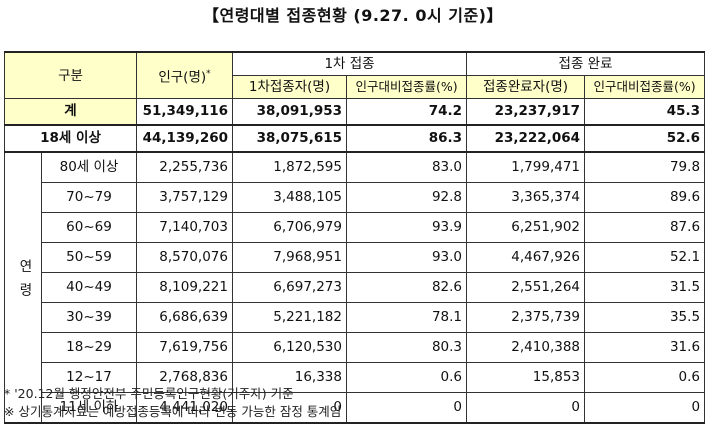 The height and width of the screenshot is (425, 706). I want to click on row-complete-rate: 87.6, so click(645, 227).